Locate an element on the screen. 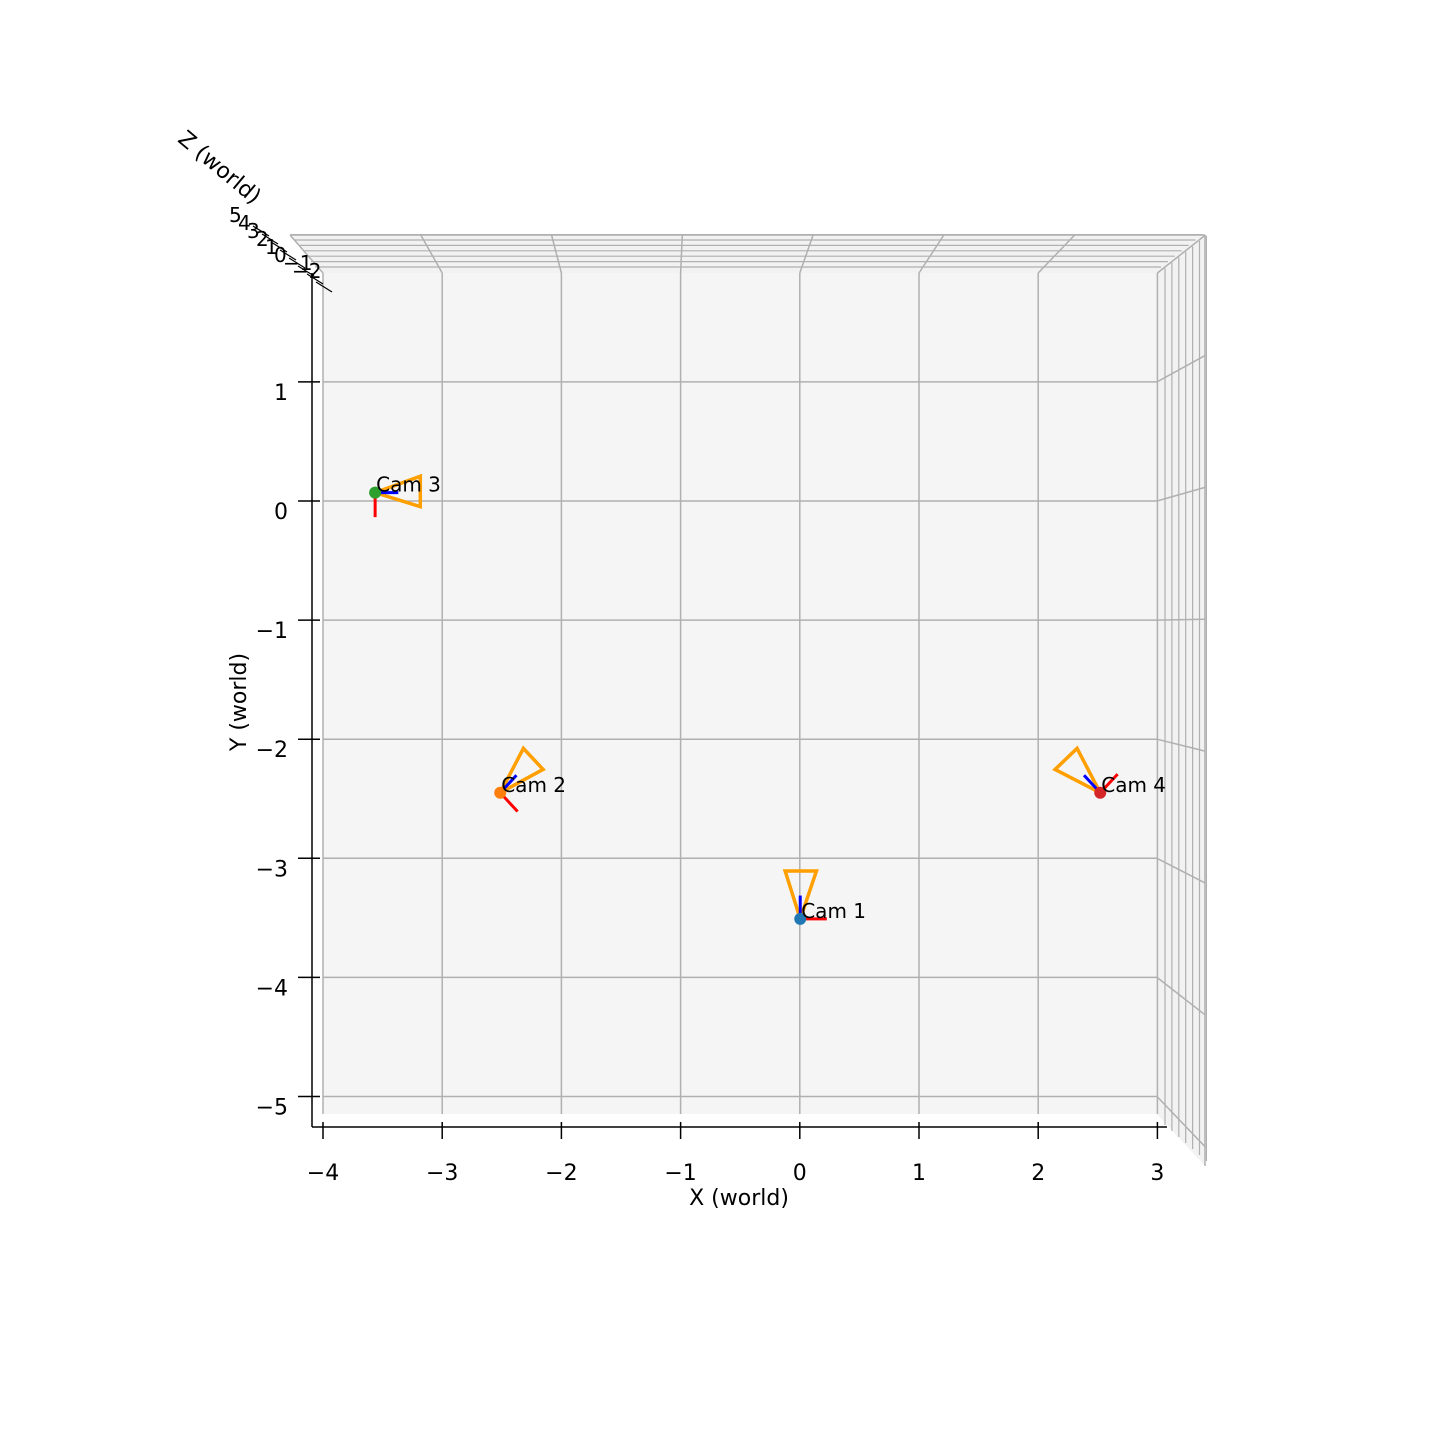 The image size is (1440, 1440). camera-cam-2: Cam 2 is located at coordinates (530, 779).